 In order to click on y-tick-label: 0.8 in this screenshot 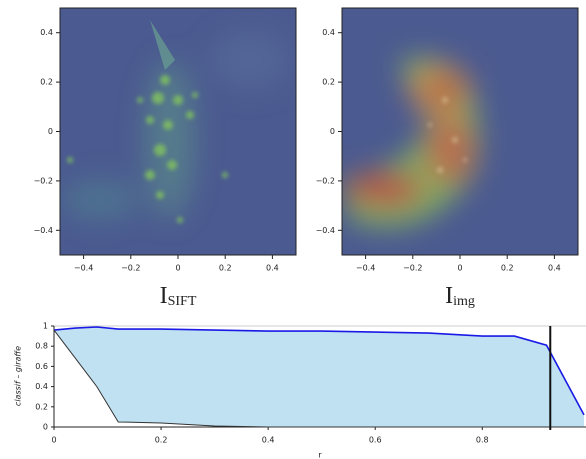, I will do `click(41, 346)`.